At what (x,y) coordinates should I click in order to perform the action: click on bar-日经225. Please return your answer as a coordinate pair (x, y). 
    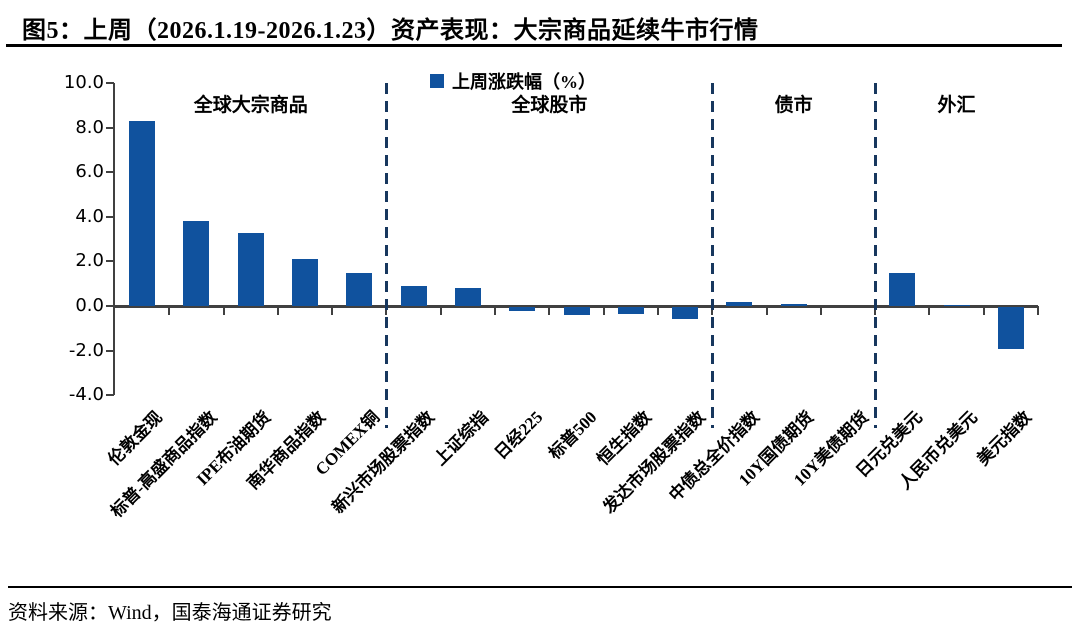
    Looking at the image, I should click on (522, 309).